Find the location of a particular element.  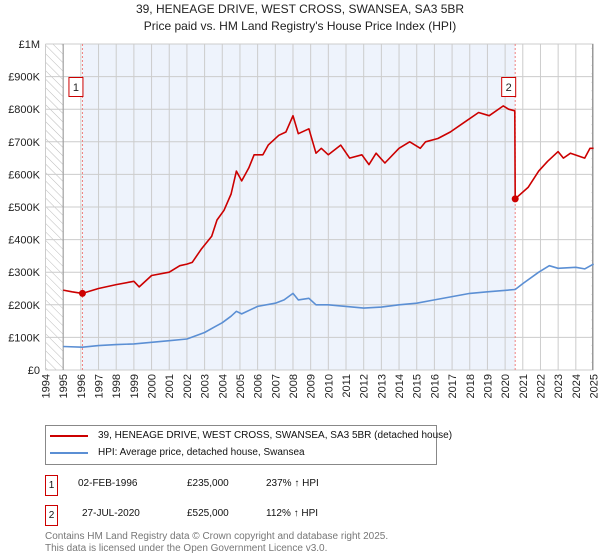

y-tick-label: £600K is located at coordinates (24, 175).